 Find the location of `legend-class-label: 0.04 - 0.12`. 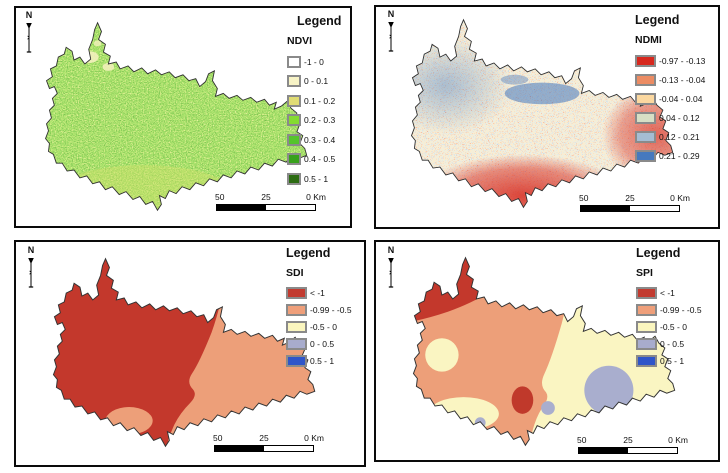

legend-class-label: 0.04 - 0.12 is located at coordinates (679, 117).